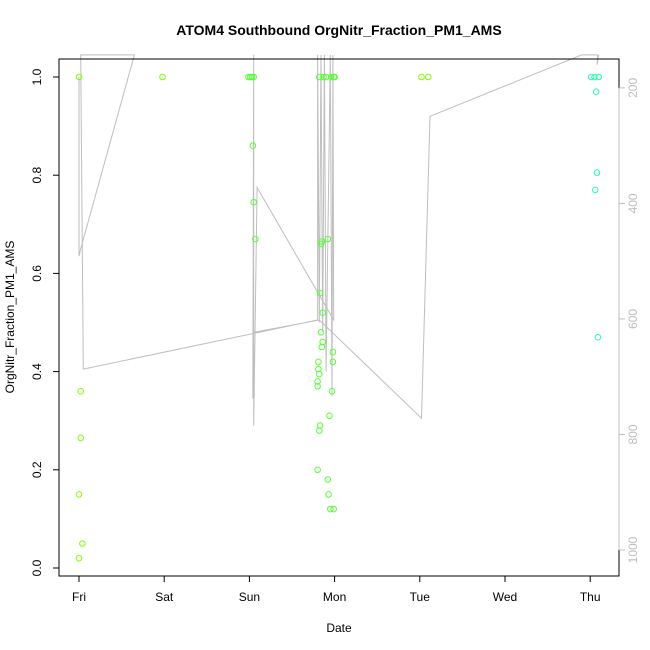 This screenshot has width=650, height=650. Describe the element at coordinates (633, 434) in the screenshot. I see `y2-tick-label: 800` at that location.